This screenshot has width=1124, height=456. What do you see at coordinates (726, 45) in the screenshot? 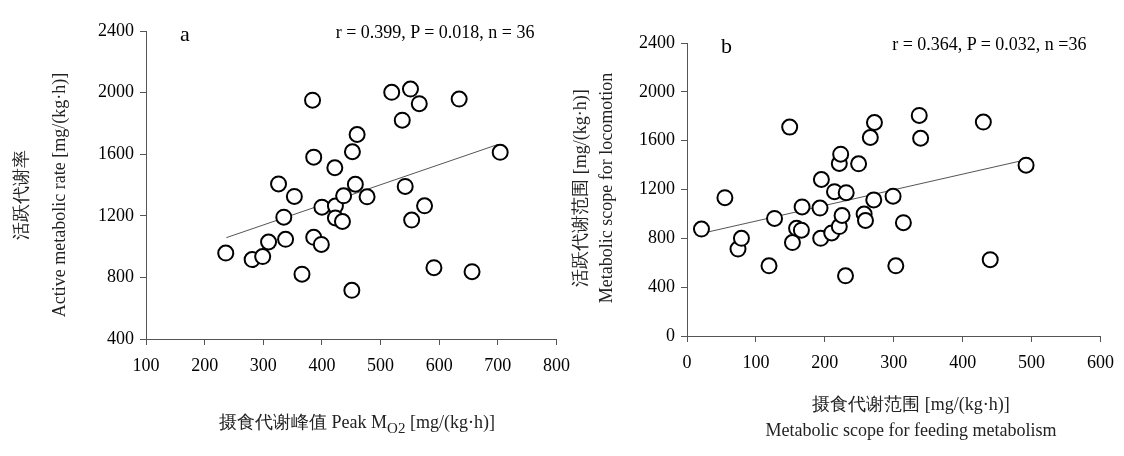
I see `annotation: b` at bounding box center [726, 45].